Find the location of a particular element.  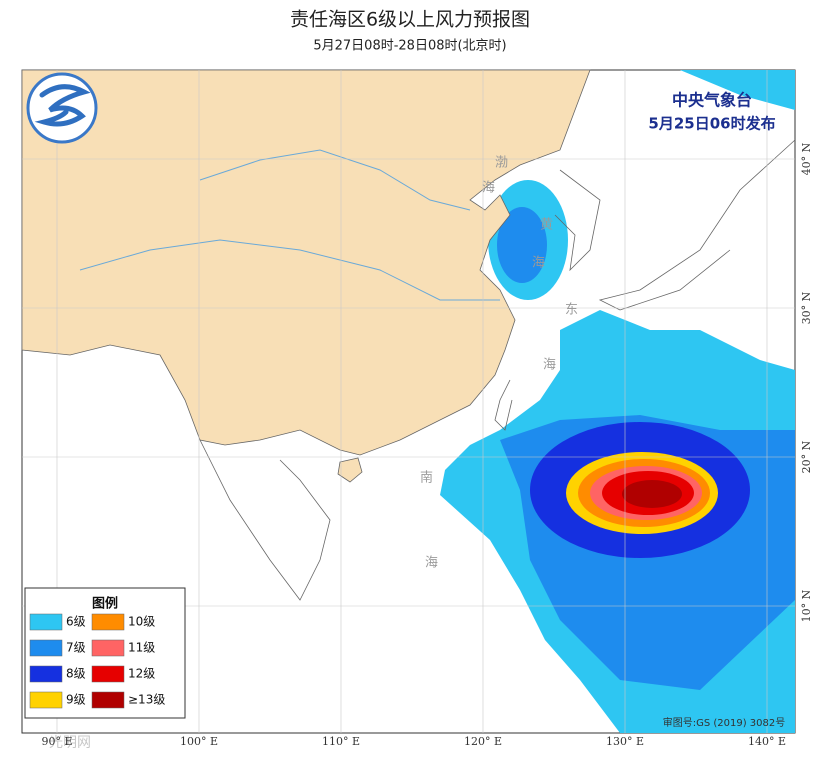

legend-label: 11级 is located at coordinates (141, 648).